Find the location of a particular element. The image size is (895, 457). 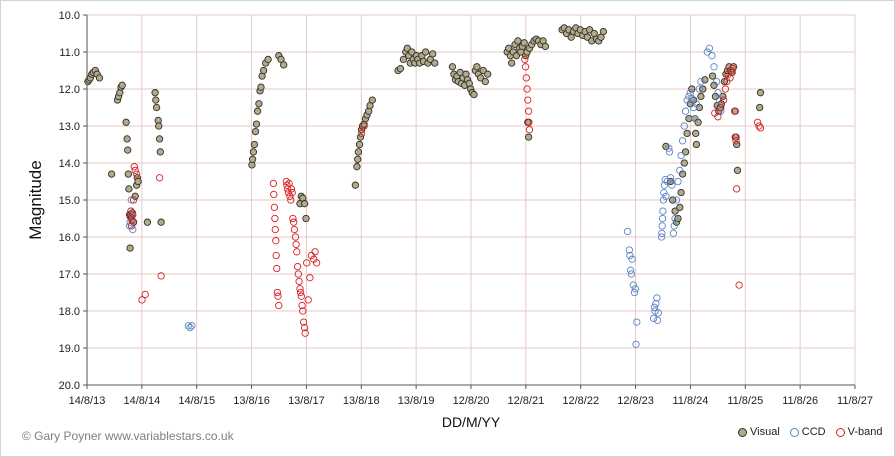

y-tick-label: 15.0 is located at coordinates (69, 201).